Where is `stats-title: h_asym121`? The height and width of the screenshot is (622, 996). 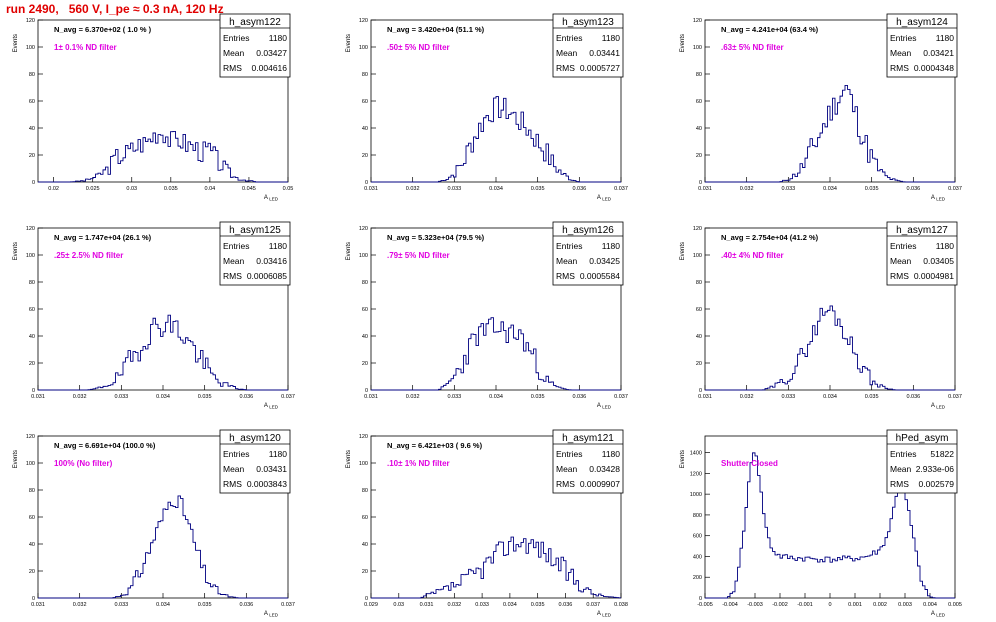 stats-title: h_asym121 is located at coordinates (588, 438).